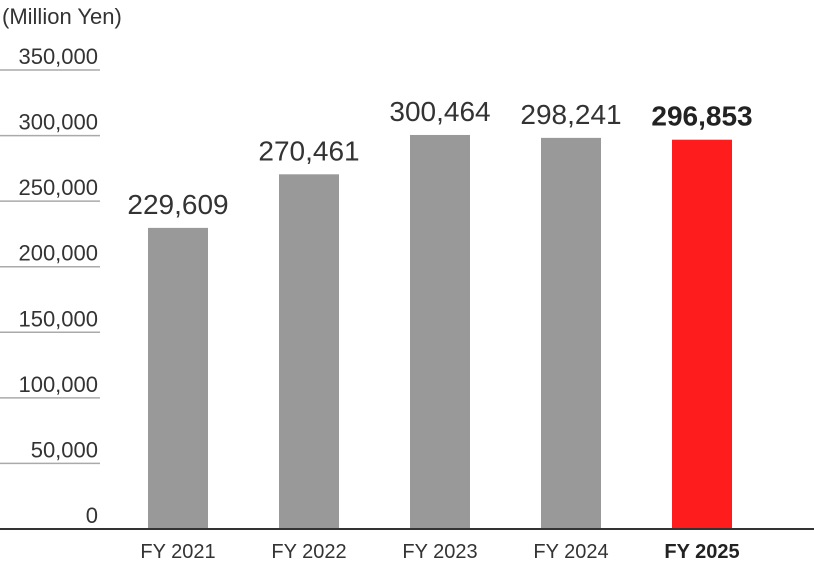 The image size is (814, 588). I want to click on y-tick-label: 300,000, so click(58, 122).